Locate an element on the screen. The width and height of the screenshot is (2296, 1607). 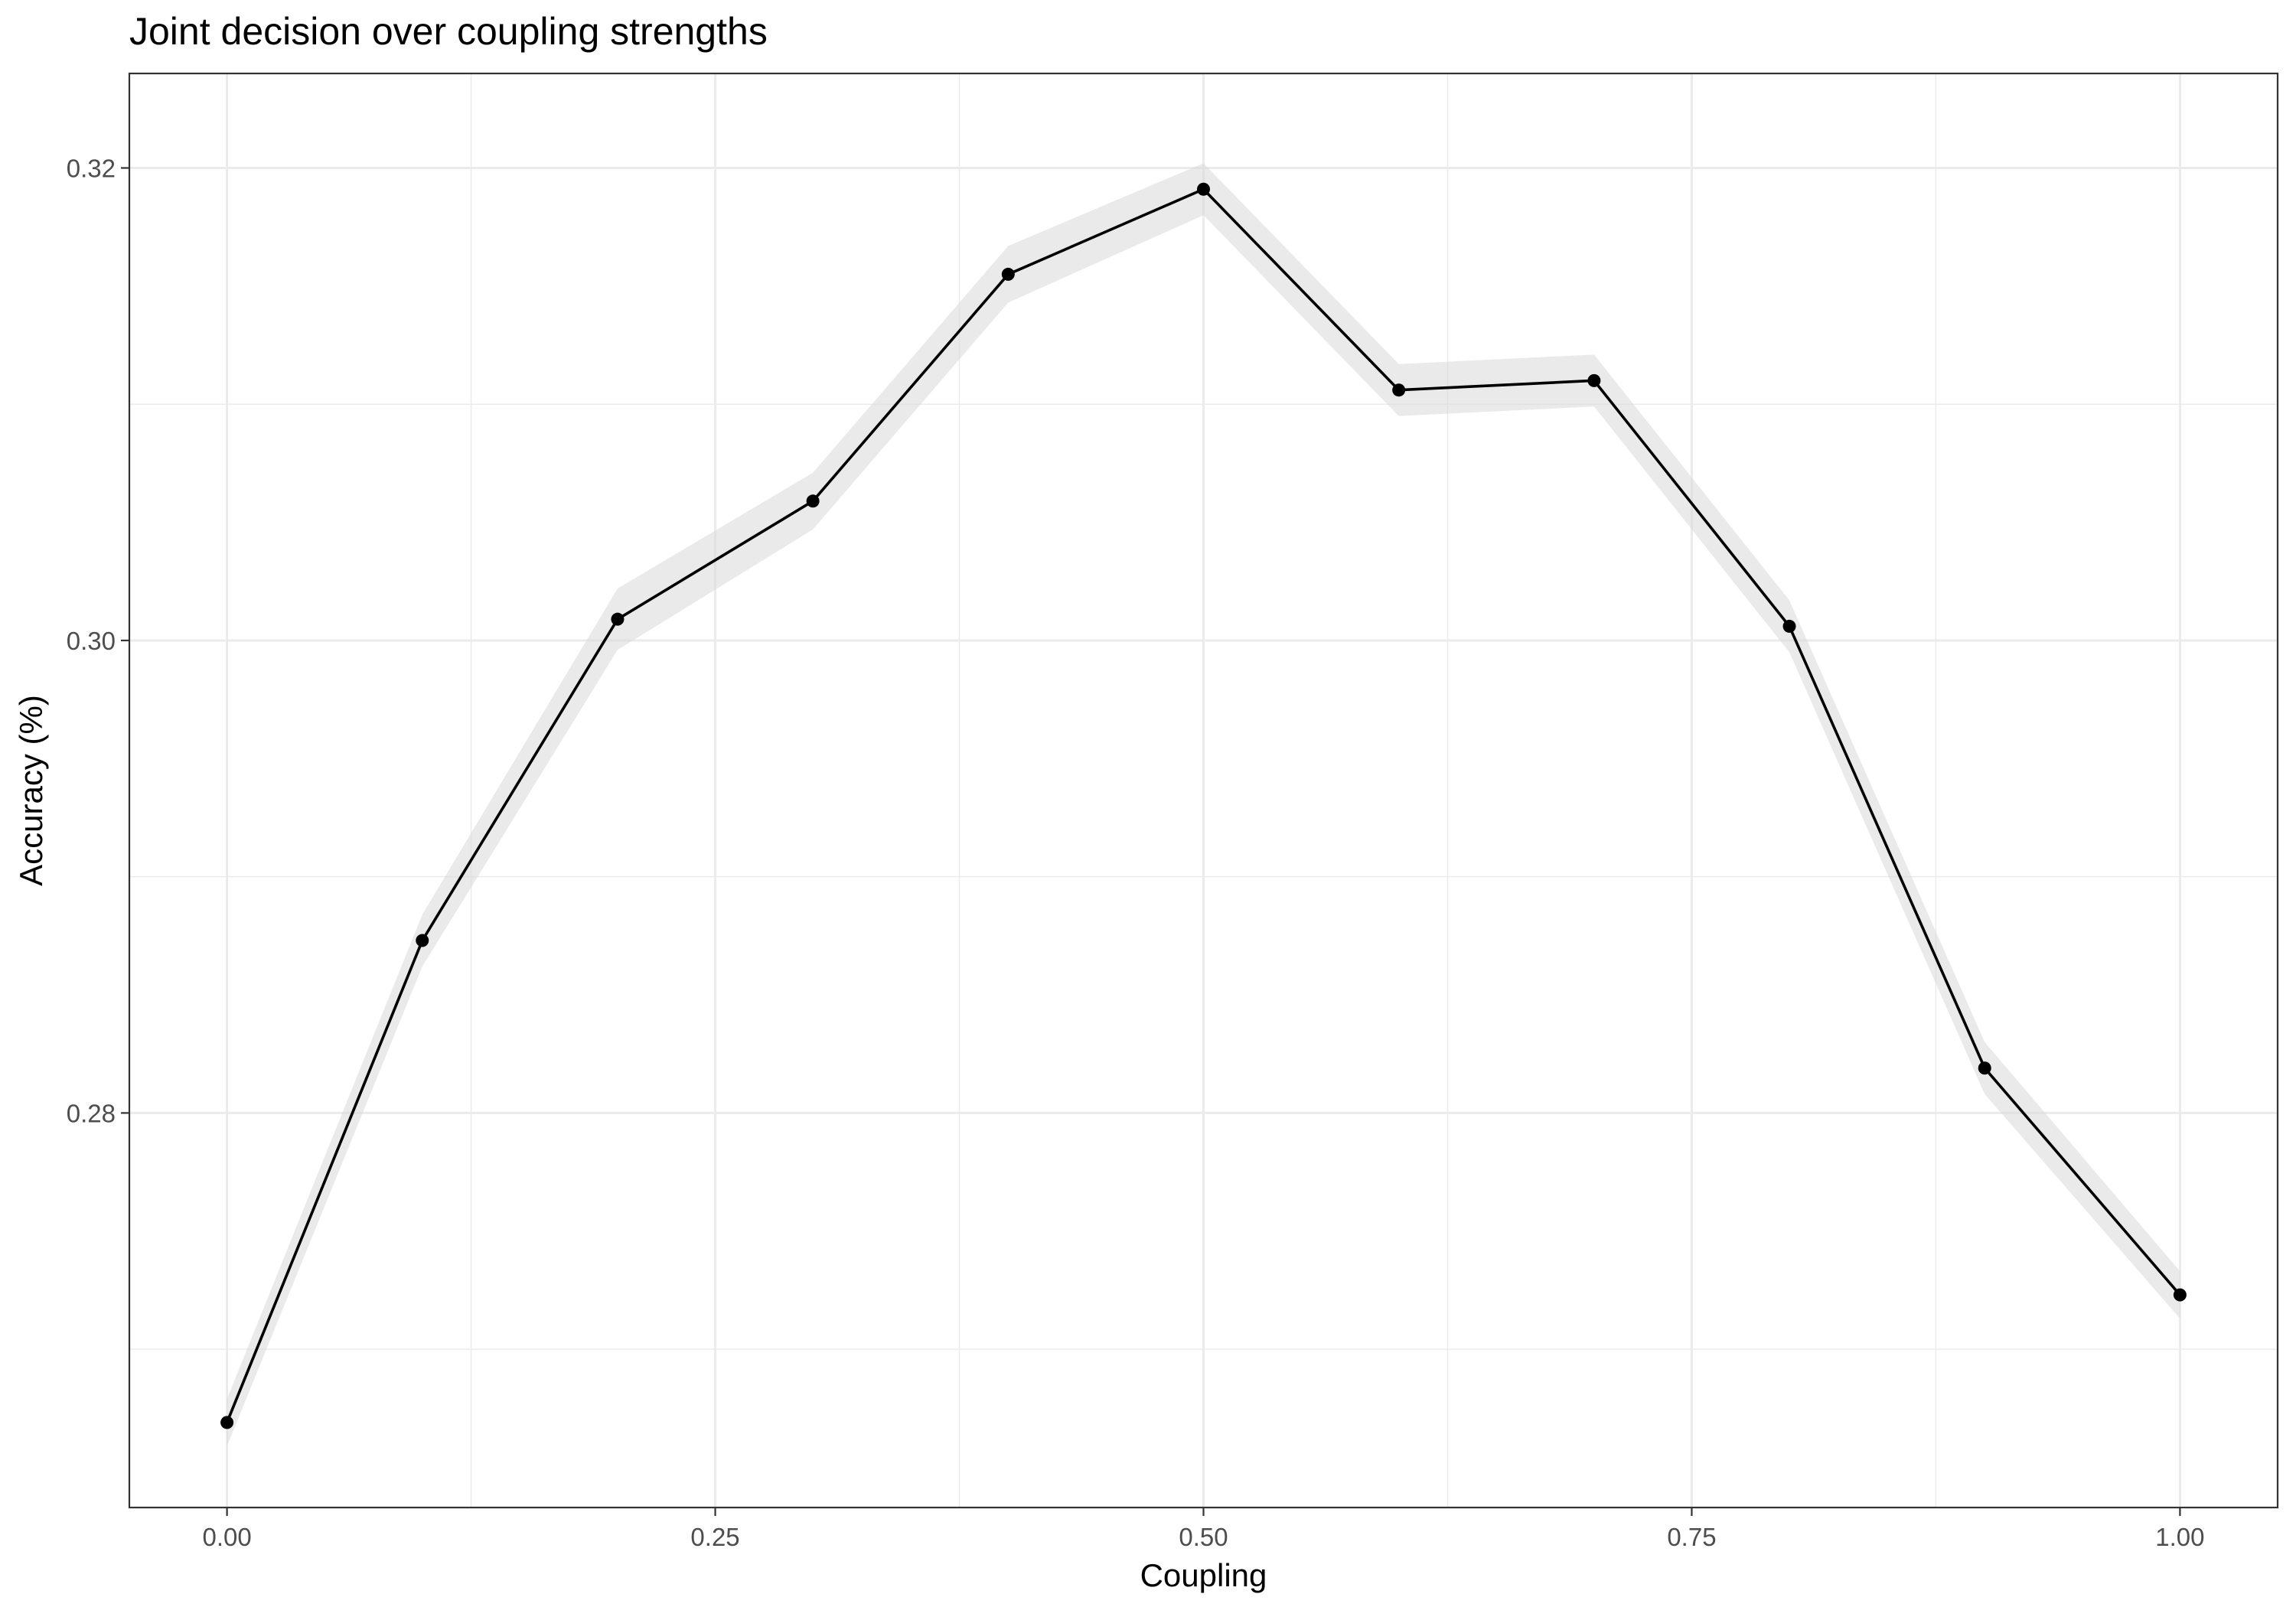
chart-title: Joint decision over coupling strengths is located at coordinates (448, 31).